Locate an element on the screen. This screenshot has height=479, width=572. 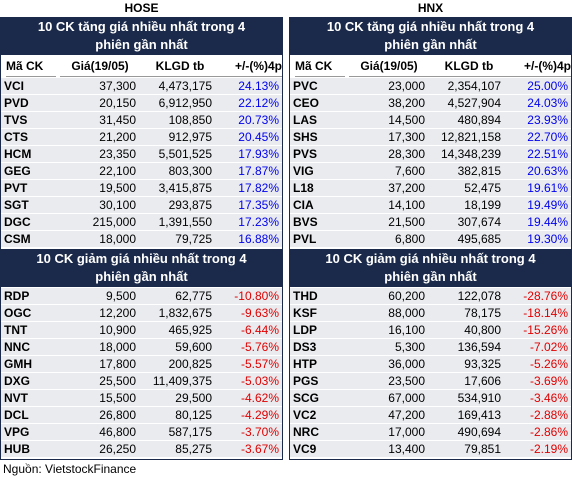
table-cell: -5.26% is located at coordinates (534, 364).